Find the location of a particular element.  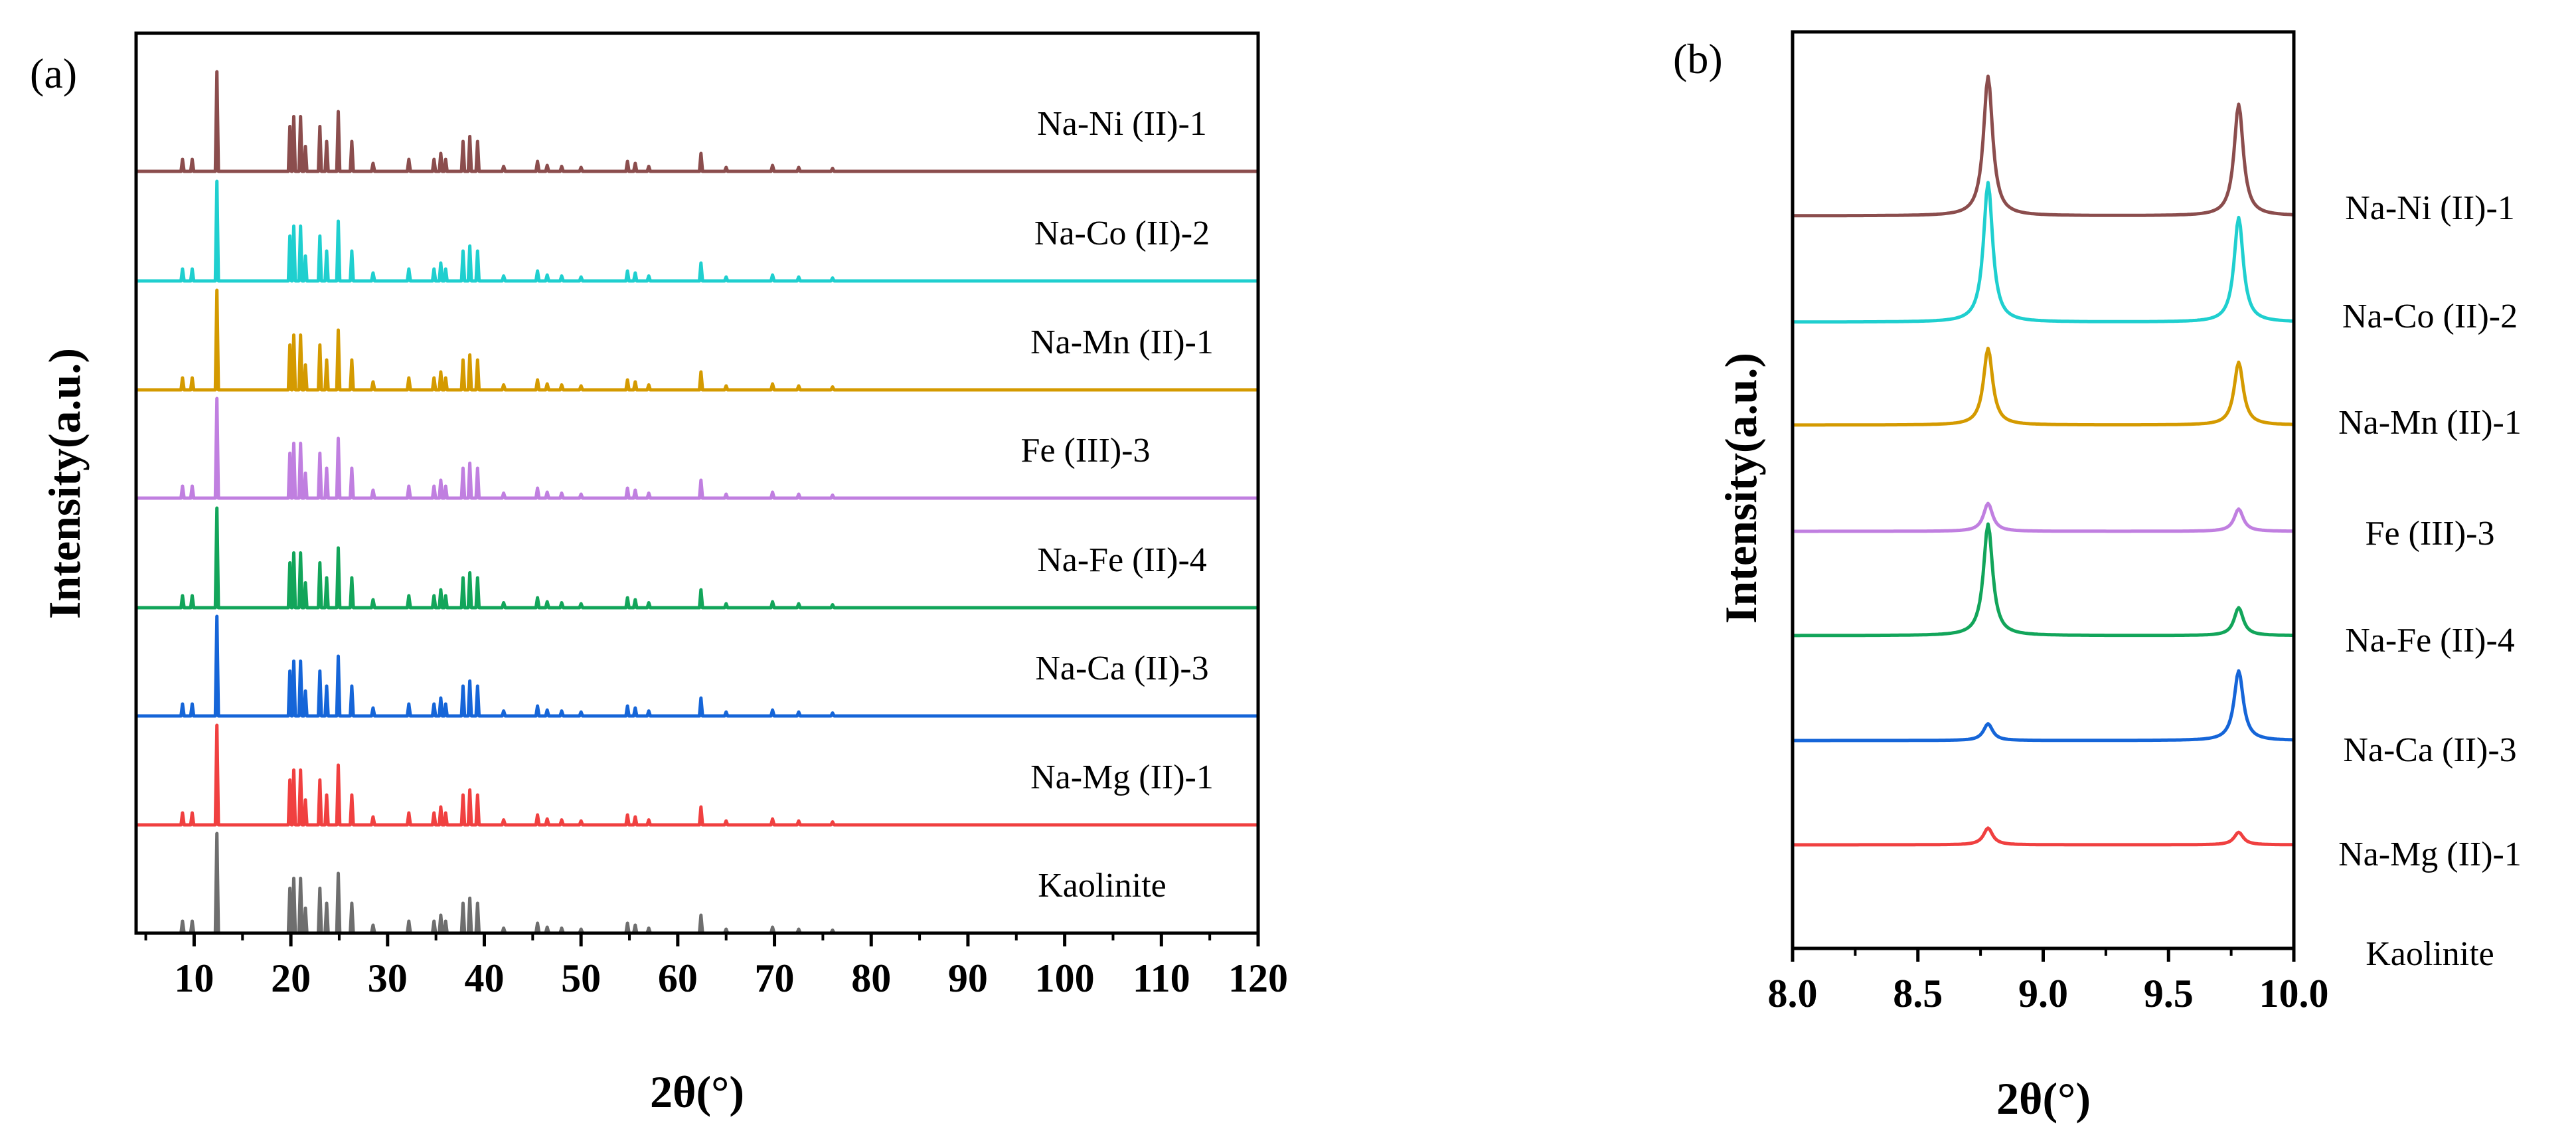

xtick-label-a-5: 60 is located at coordinates (678, 978).